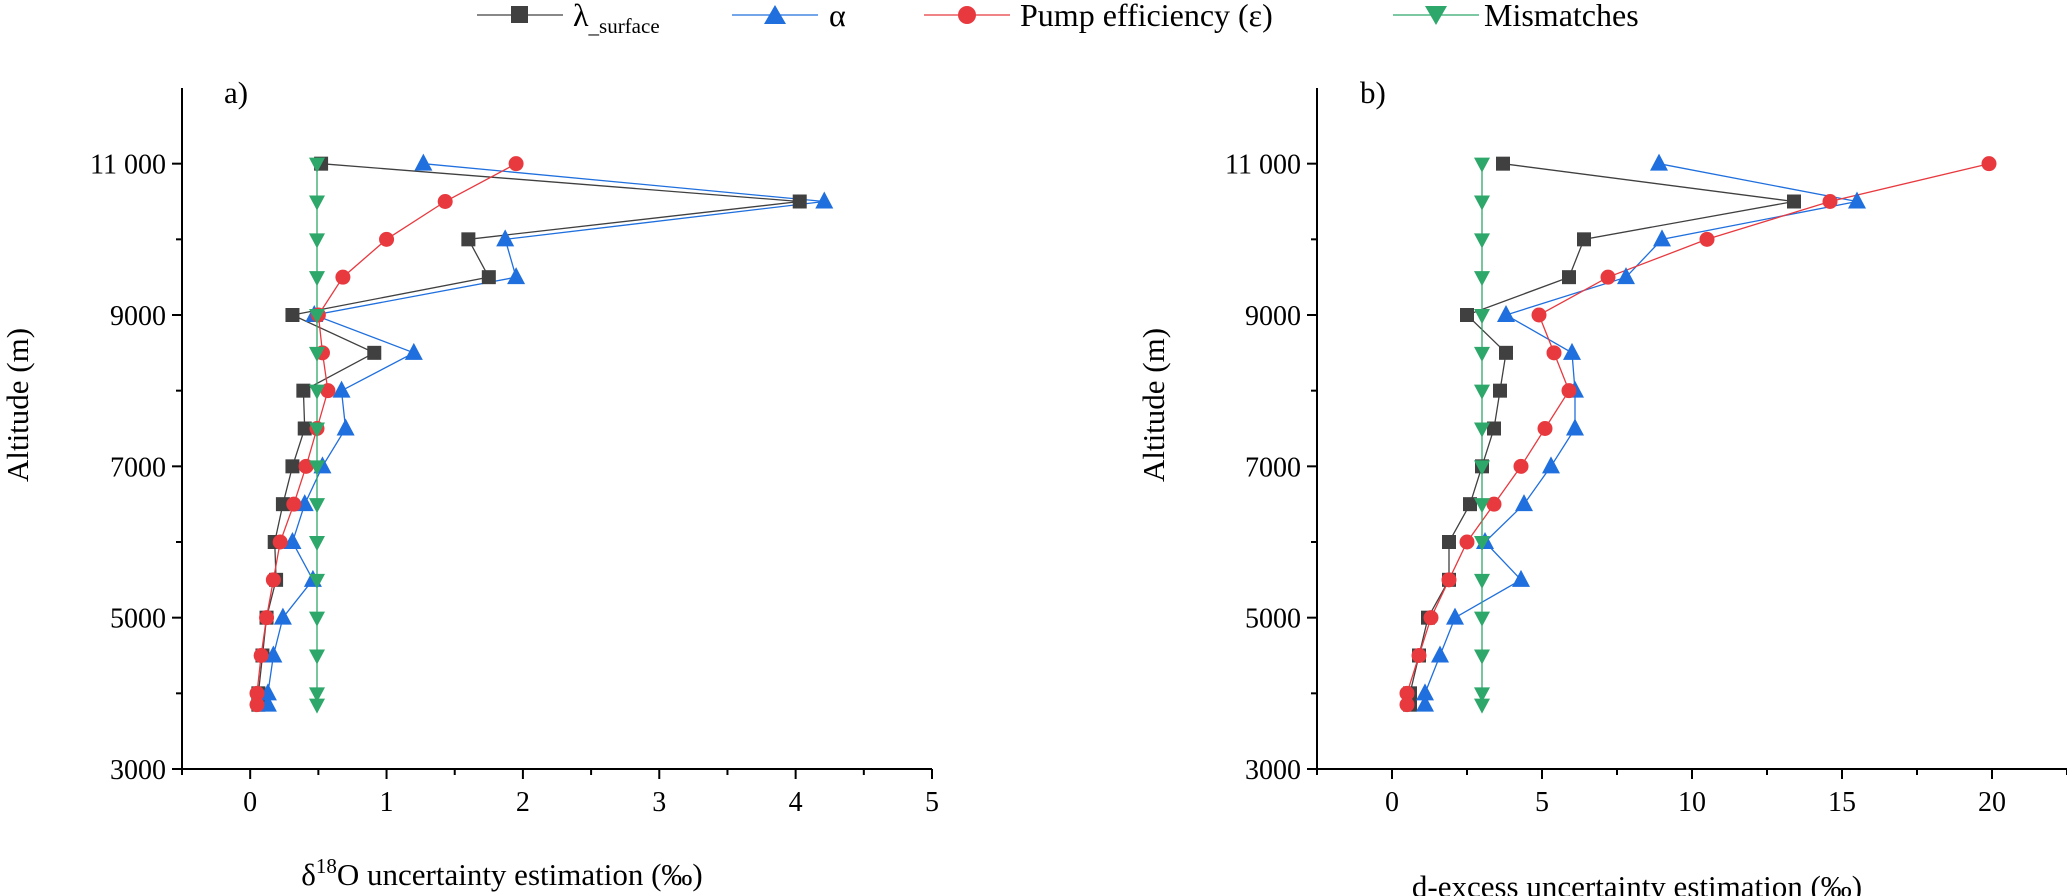 The height and width of the screenshot is (896, 2067). Describe the element at coordinates (616, 19) in the screenshot. I see `legend-label-lambda: λ_surface` at that location.